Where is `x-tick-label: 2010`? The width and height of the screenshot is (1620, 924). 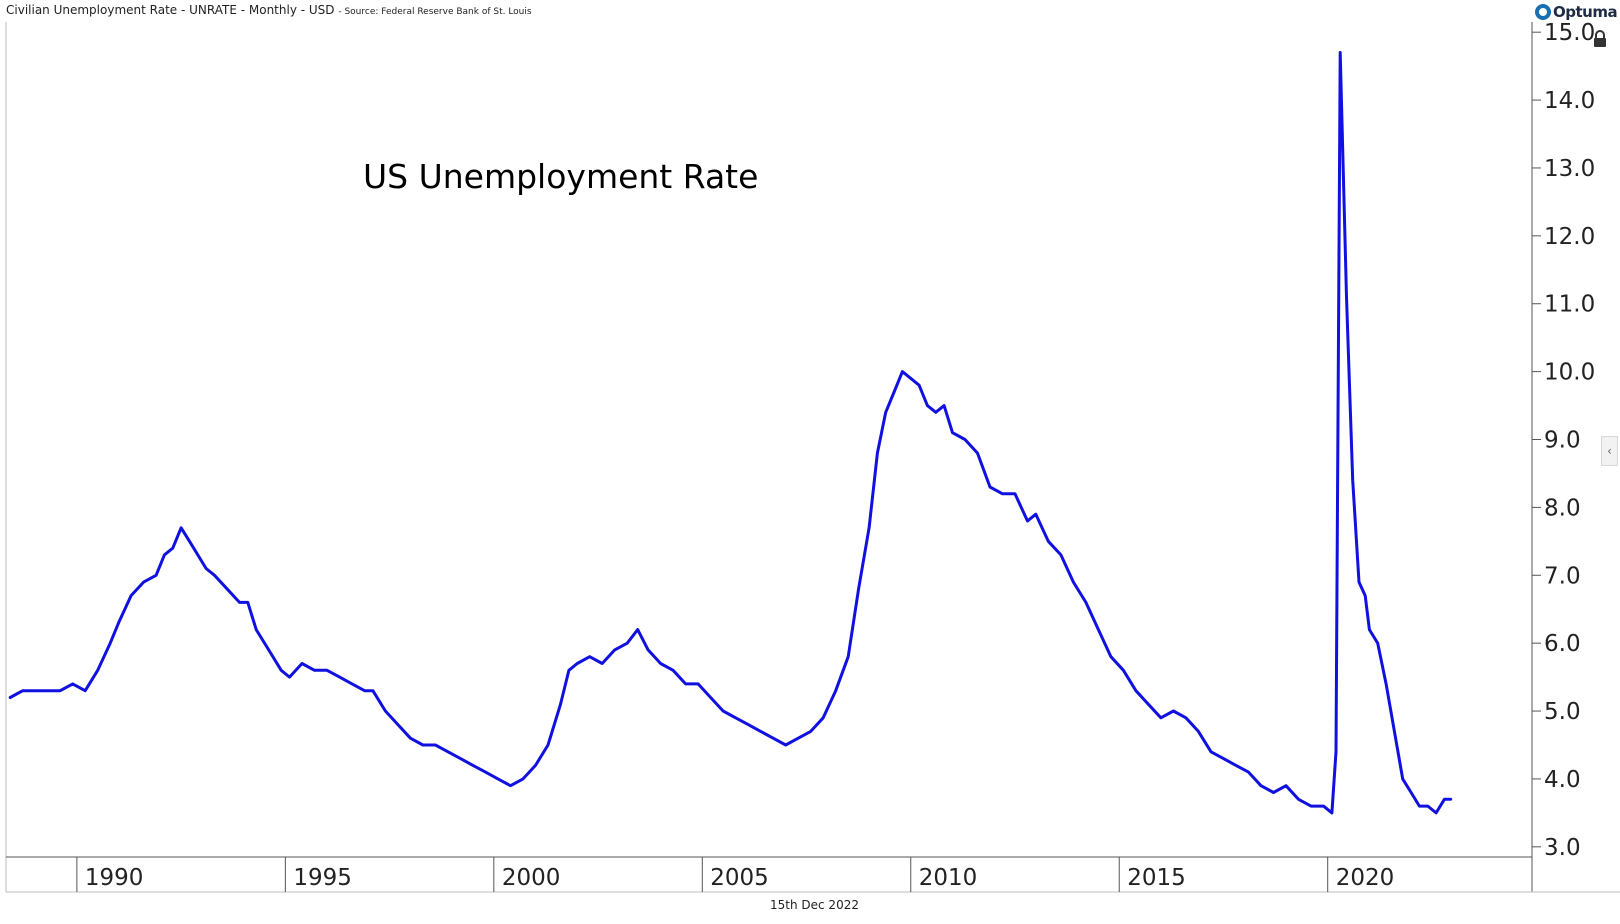
x-tick-label: 2010 is located at coordinates (948, 878).